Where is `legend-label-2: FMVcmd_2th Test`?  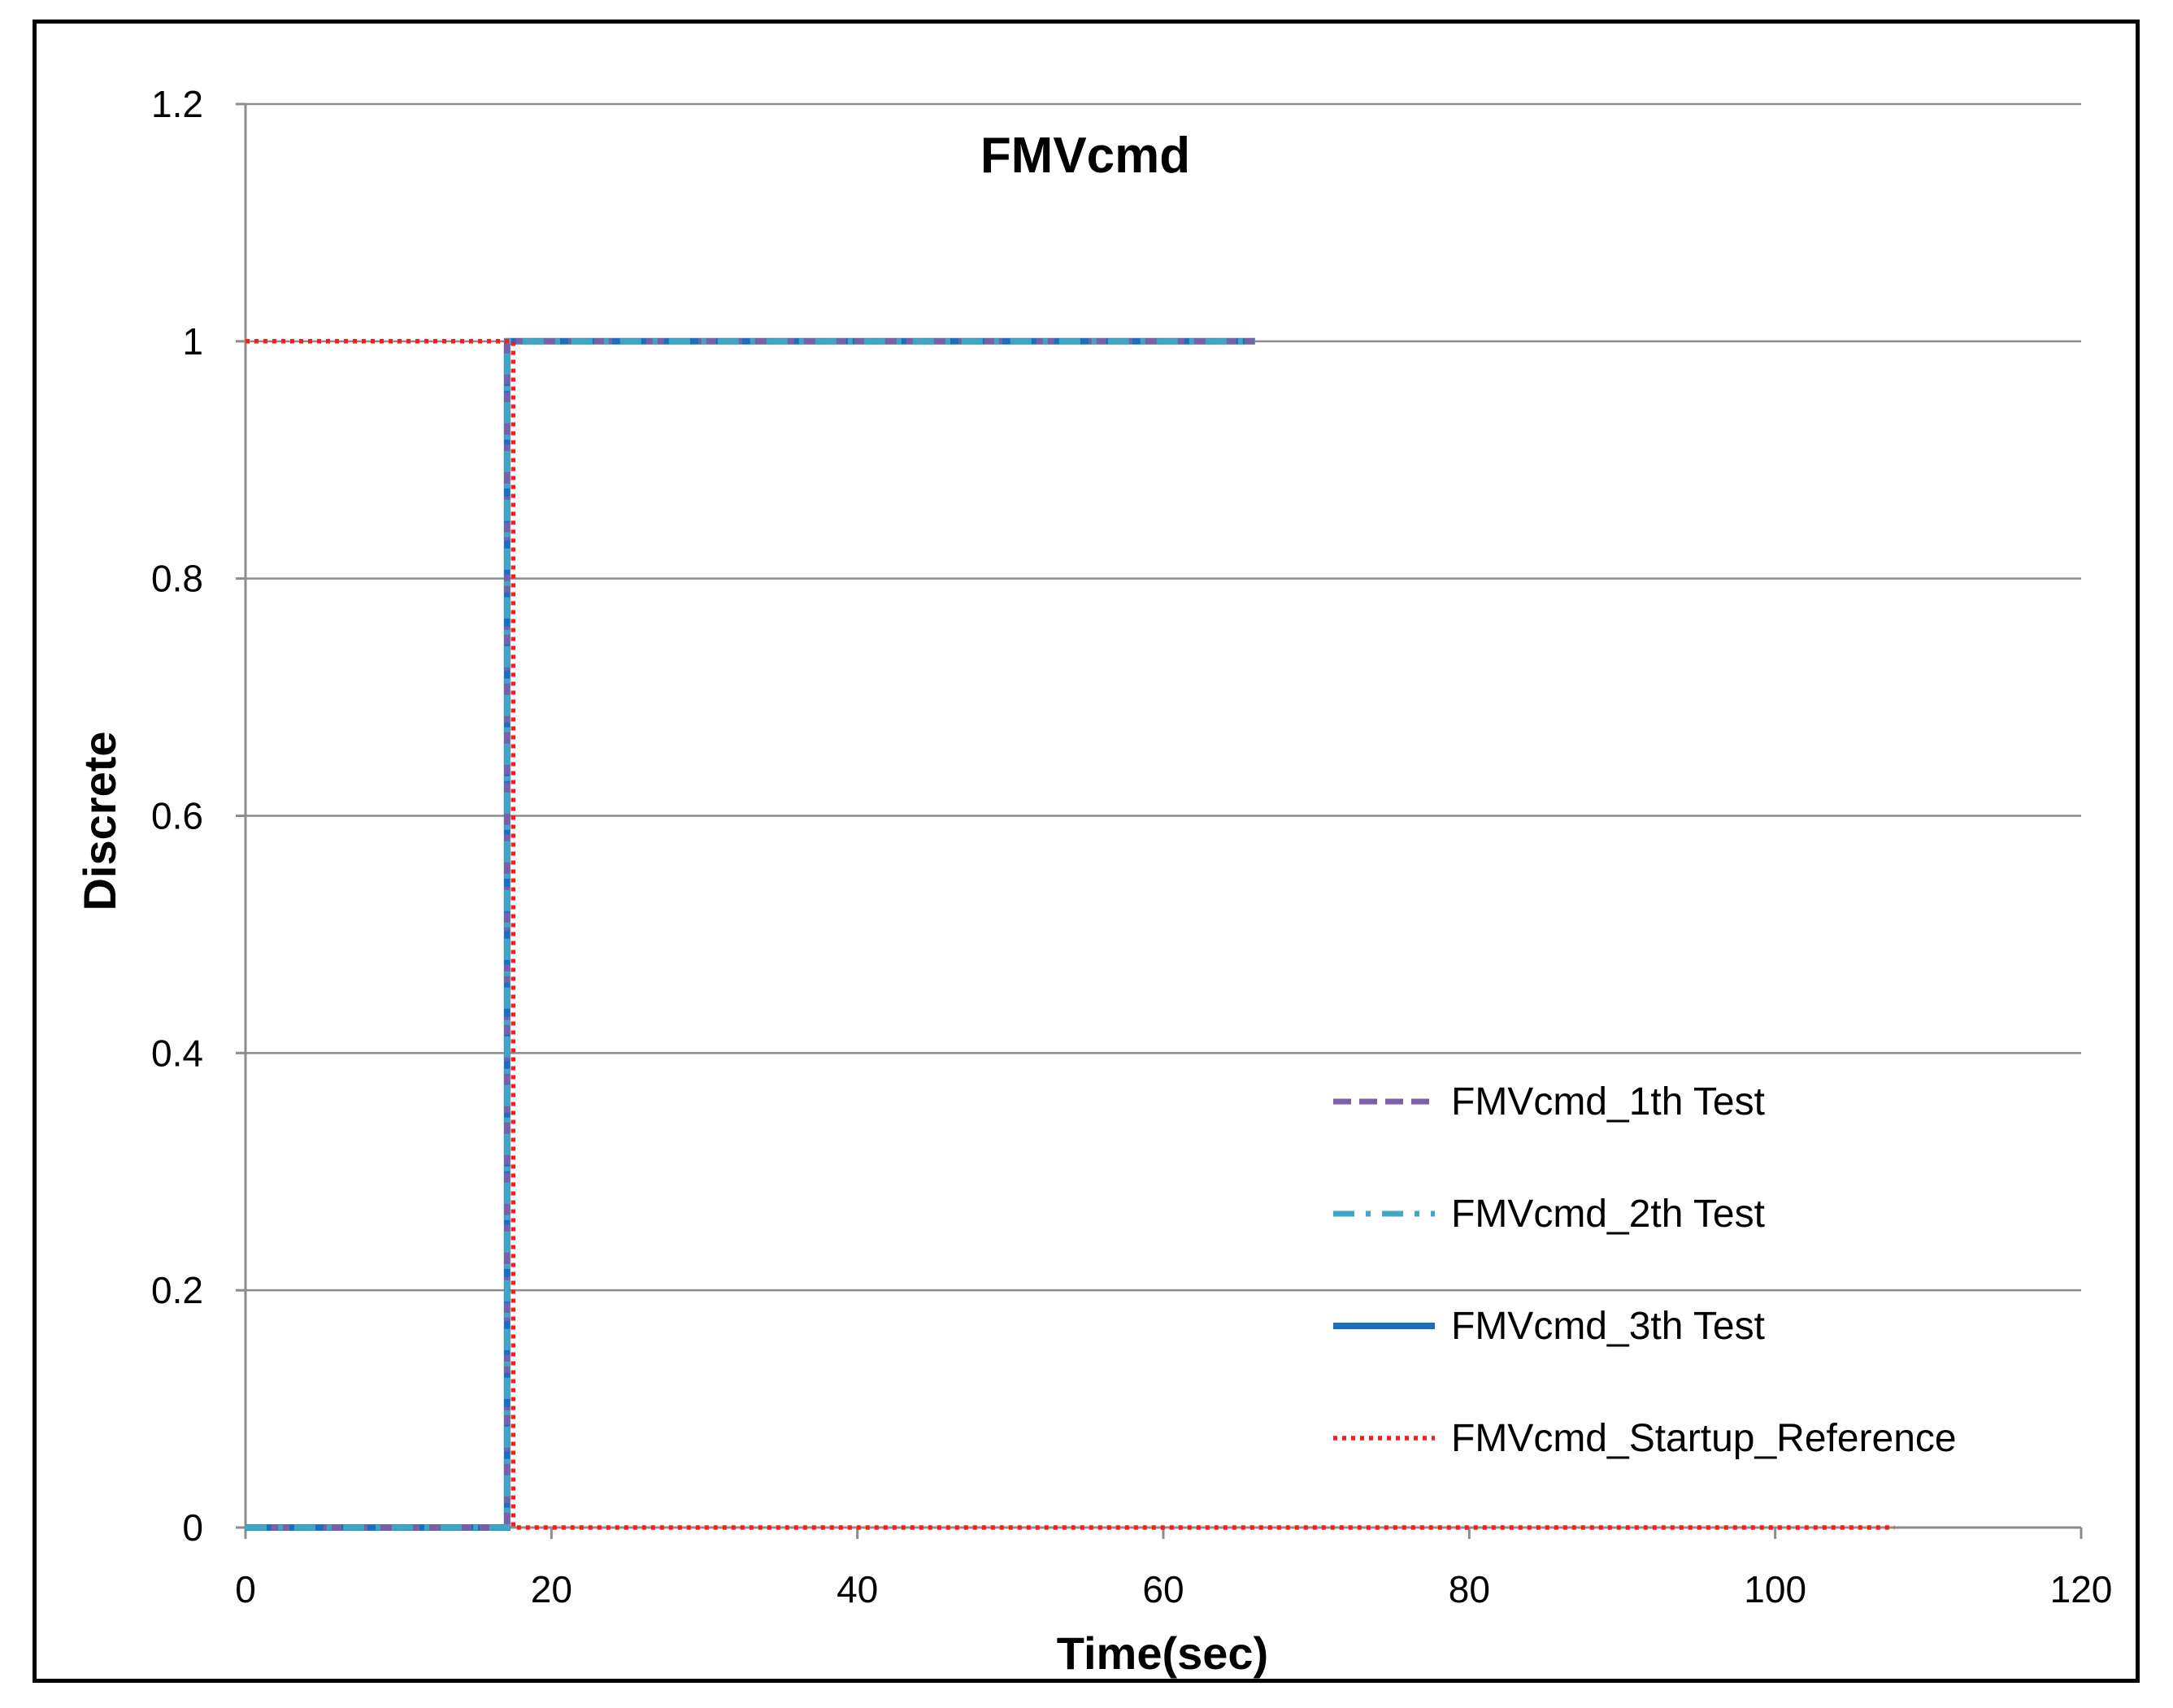 legend-label-2: FMVcmd_2th Test is located at coordinates (1608, 1214).